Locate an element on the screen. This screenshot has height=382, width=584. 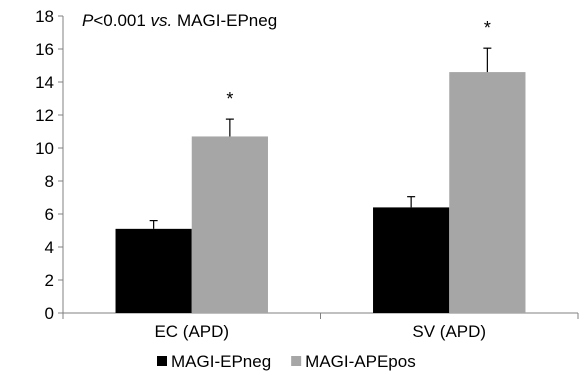
y-axis: 0 2 4 6 8 10 12 14 16 18 is located at coordinates (49, 165).